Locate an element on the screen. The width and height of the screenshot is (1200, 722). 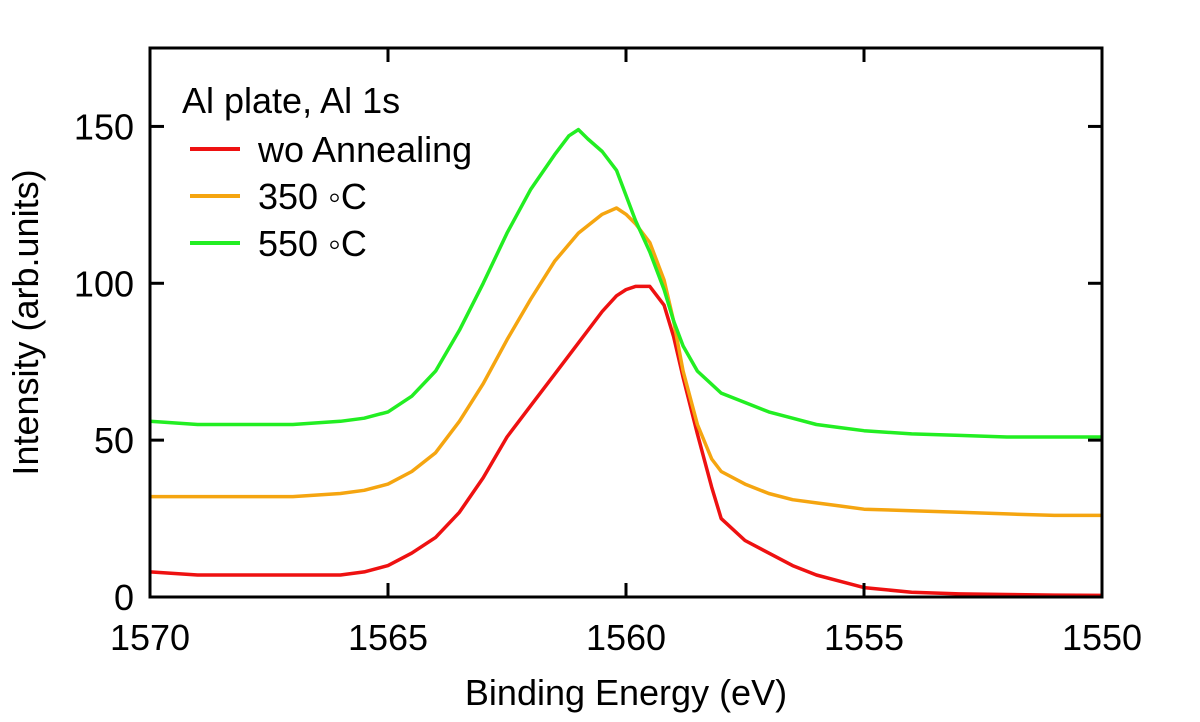
x-tick-label: 1560 is located at coordinates (626, 637).